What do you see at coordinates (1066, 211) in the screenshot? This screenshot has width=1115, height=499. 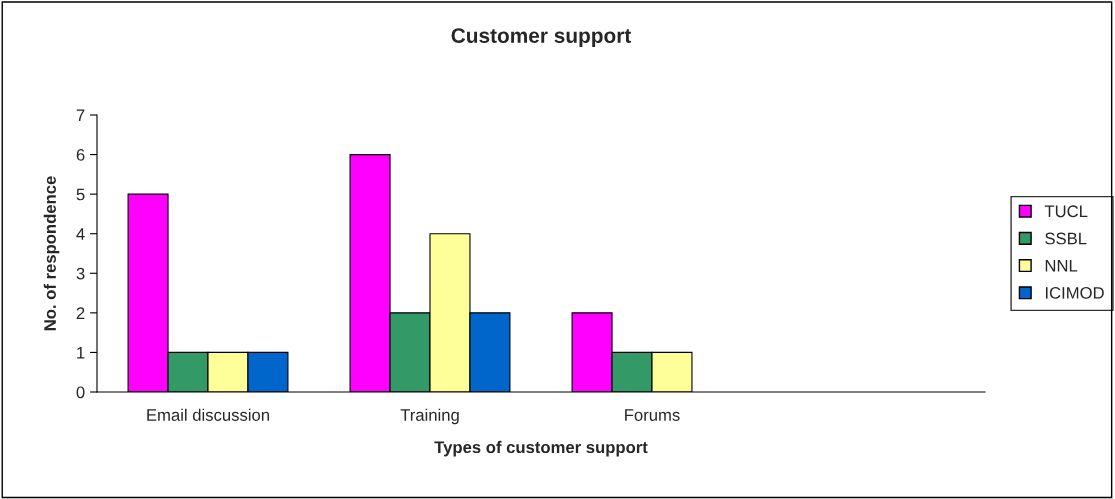 I see `legend-label: TUCL` at bounding box center [1066, 211].